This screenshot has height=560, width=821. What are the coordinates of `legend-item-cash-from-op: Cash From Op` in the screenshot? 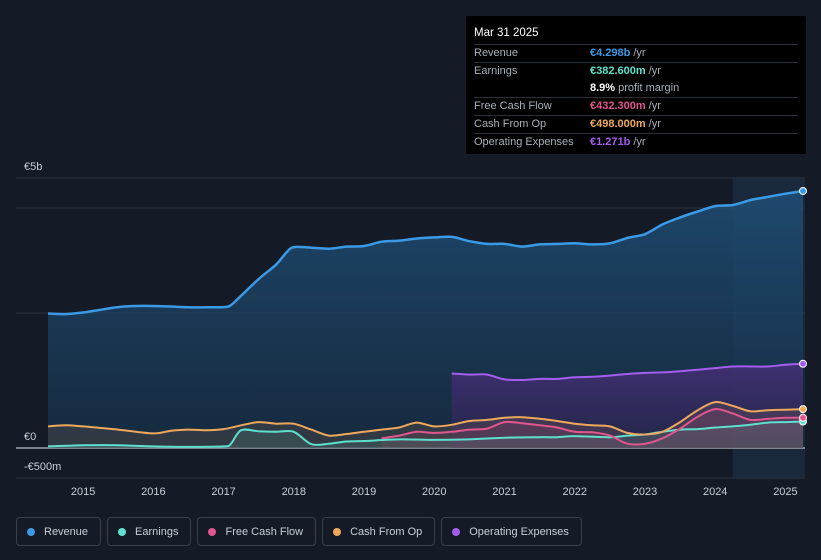 It's located at (379, 531).